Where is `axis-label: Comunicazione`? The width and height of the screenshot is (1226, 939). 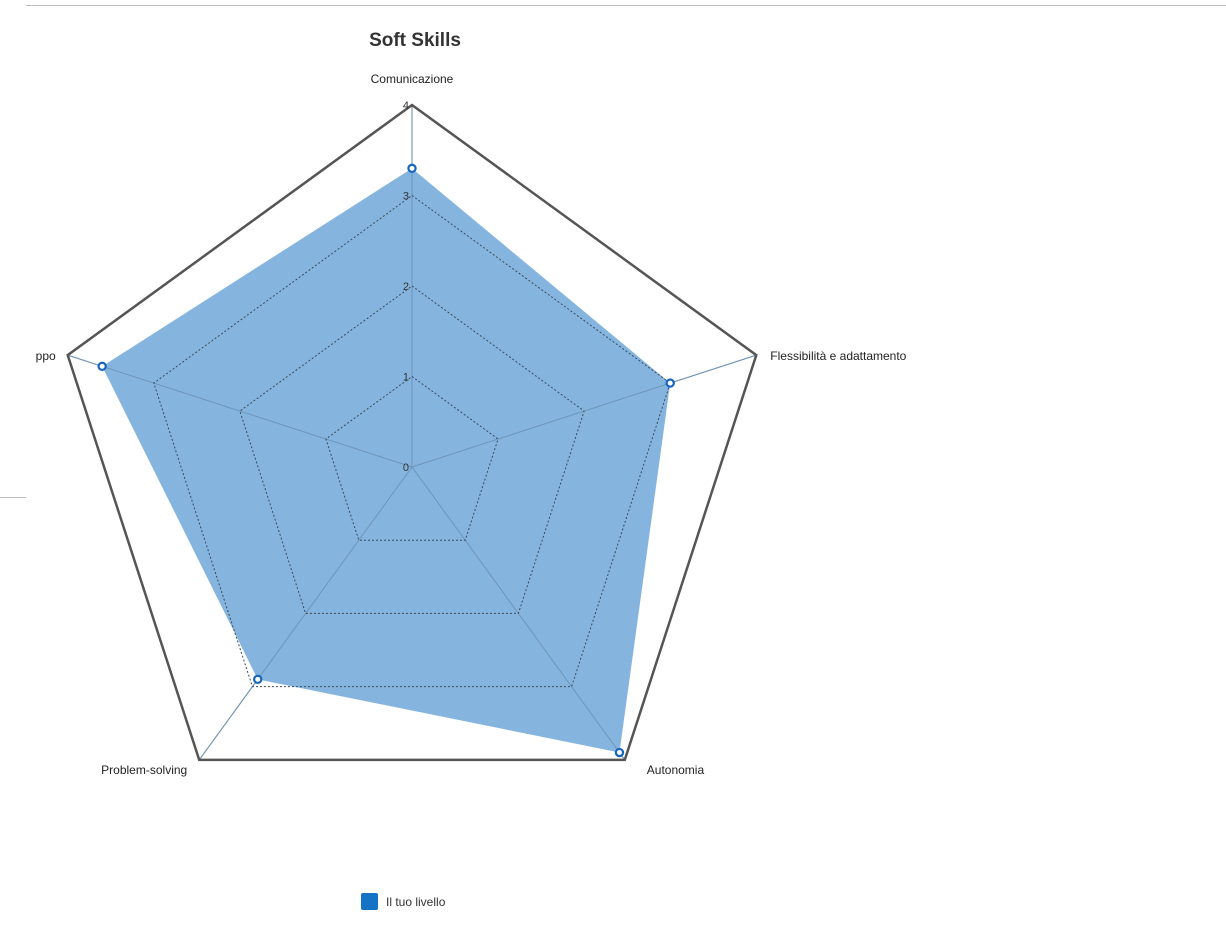 axis-label: Comunicazione is located at coordinates (412, 79).